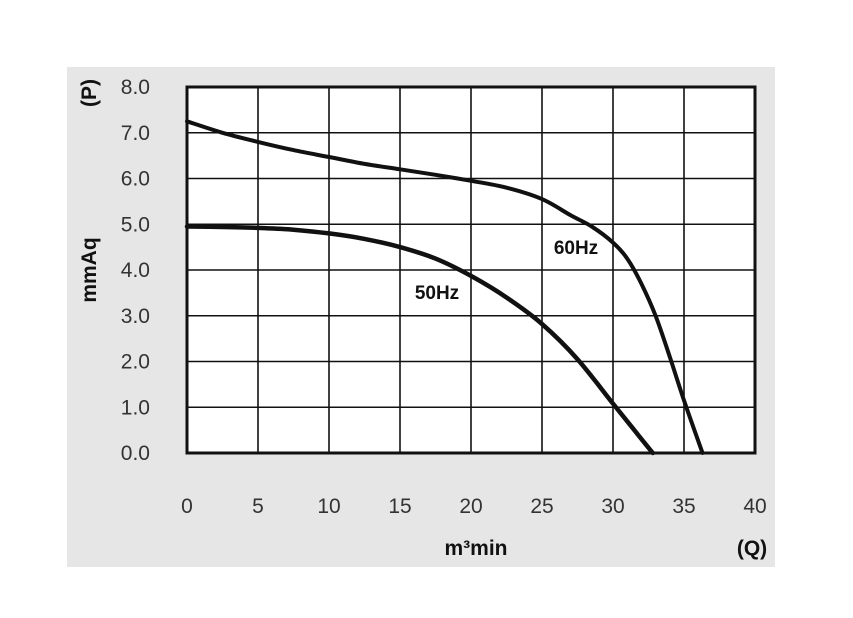 This screenshot has height=618, width=853. What do you see at coordinates (576, 248) in the screenshot?
I see `series-label-60hz: 60Hz` at bounding box center [576, 248].